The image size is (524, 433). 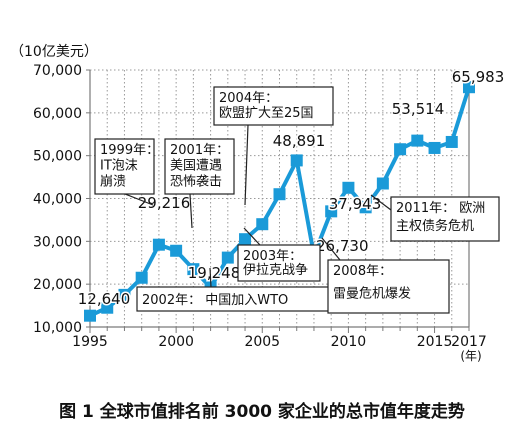 What do you see at coordinates (196, 166) in the screenshot?
I see `callout-text: 美国遭遇` at bounding box center [196, 166].